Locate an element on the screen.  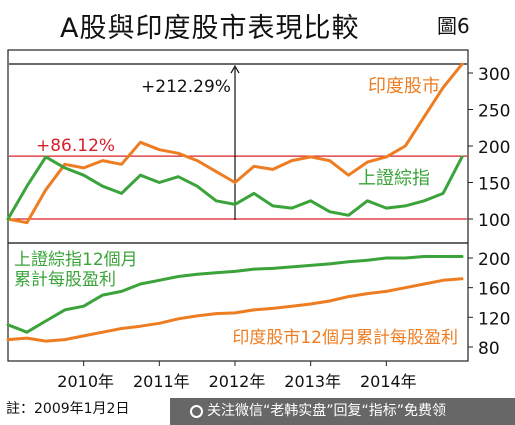
top-y-tick-label: 150 is located at coordinates (494, 185).